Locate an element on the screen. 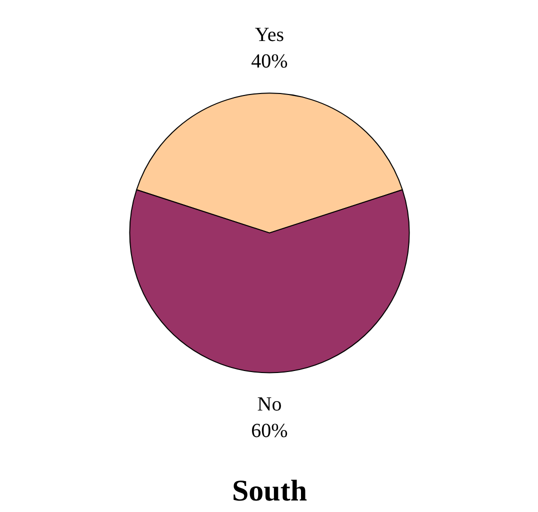 The image size is (538, 512). slice-label: Yes is located at coordinates (269, 35).